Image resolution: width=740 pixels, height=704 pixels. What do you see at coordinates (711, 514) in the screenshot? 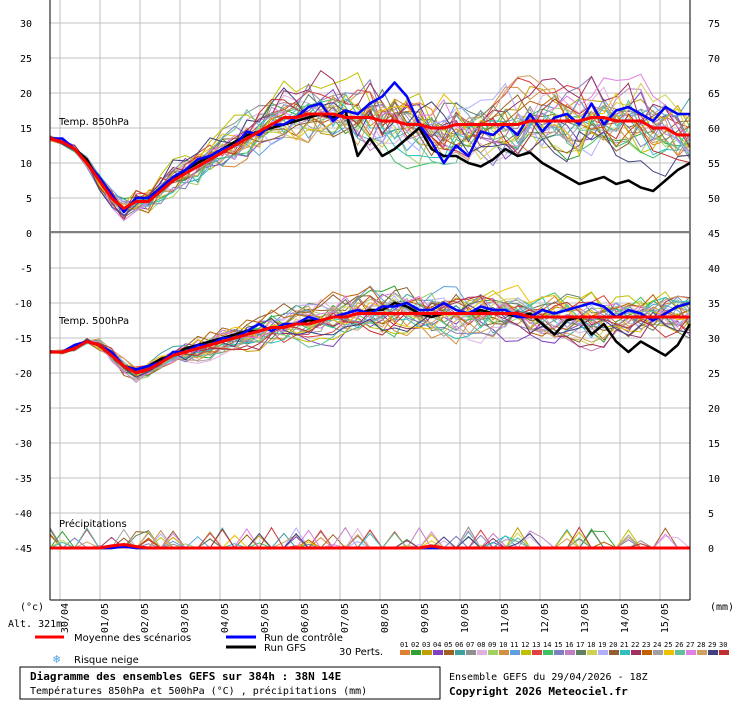
I see `right-tick-label: 5` at bounding box center [711, 514].